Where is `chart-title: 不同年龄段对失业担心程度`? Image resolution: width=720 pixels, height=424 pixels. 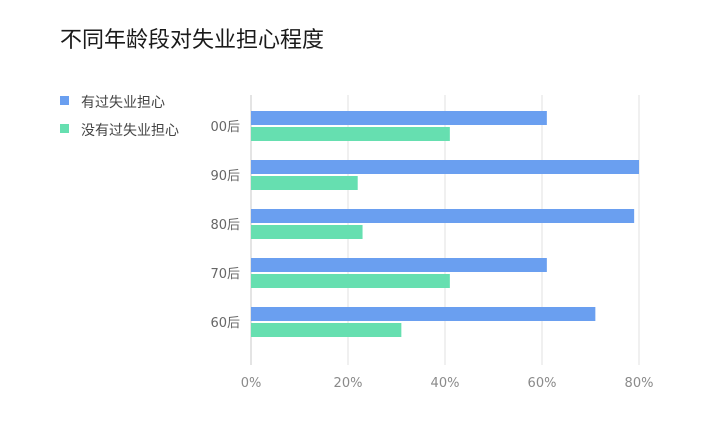 chart-title: 不同年龄段对失业担心程度 is located at coordinates (192, 40).